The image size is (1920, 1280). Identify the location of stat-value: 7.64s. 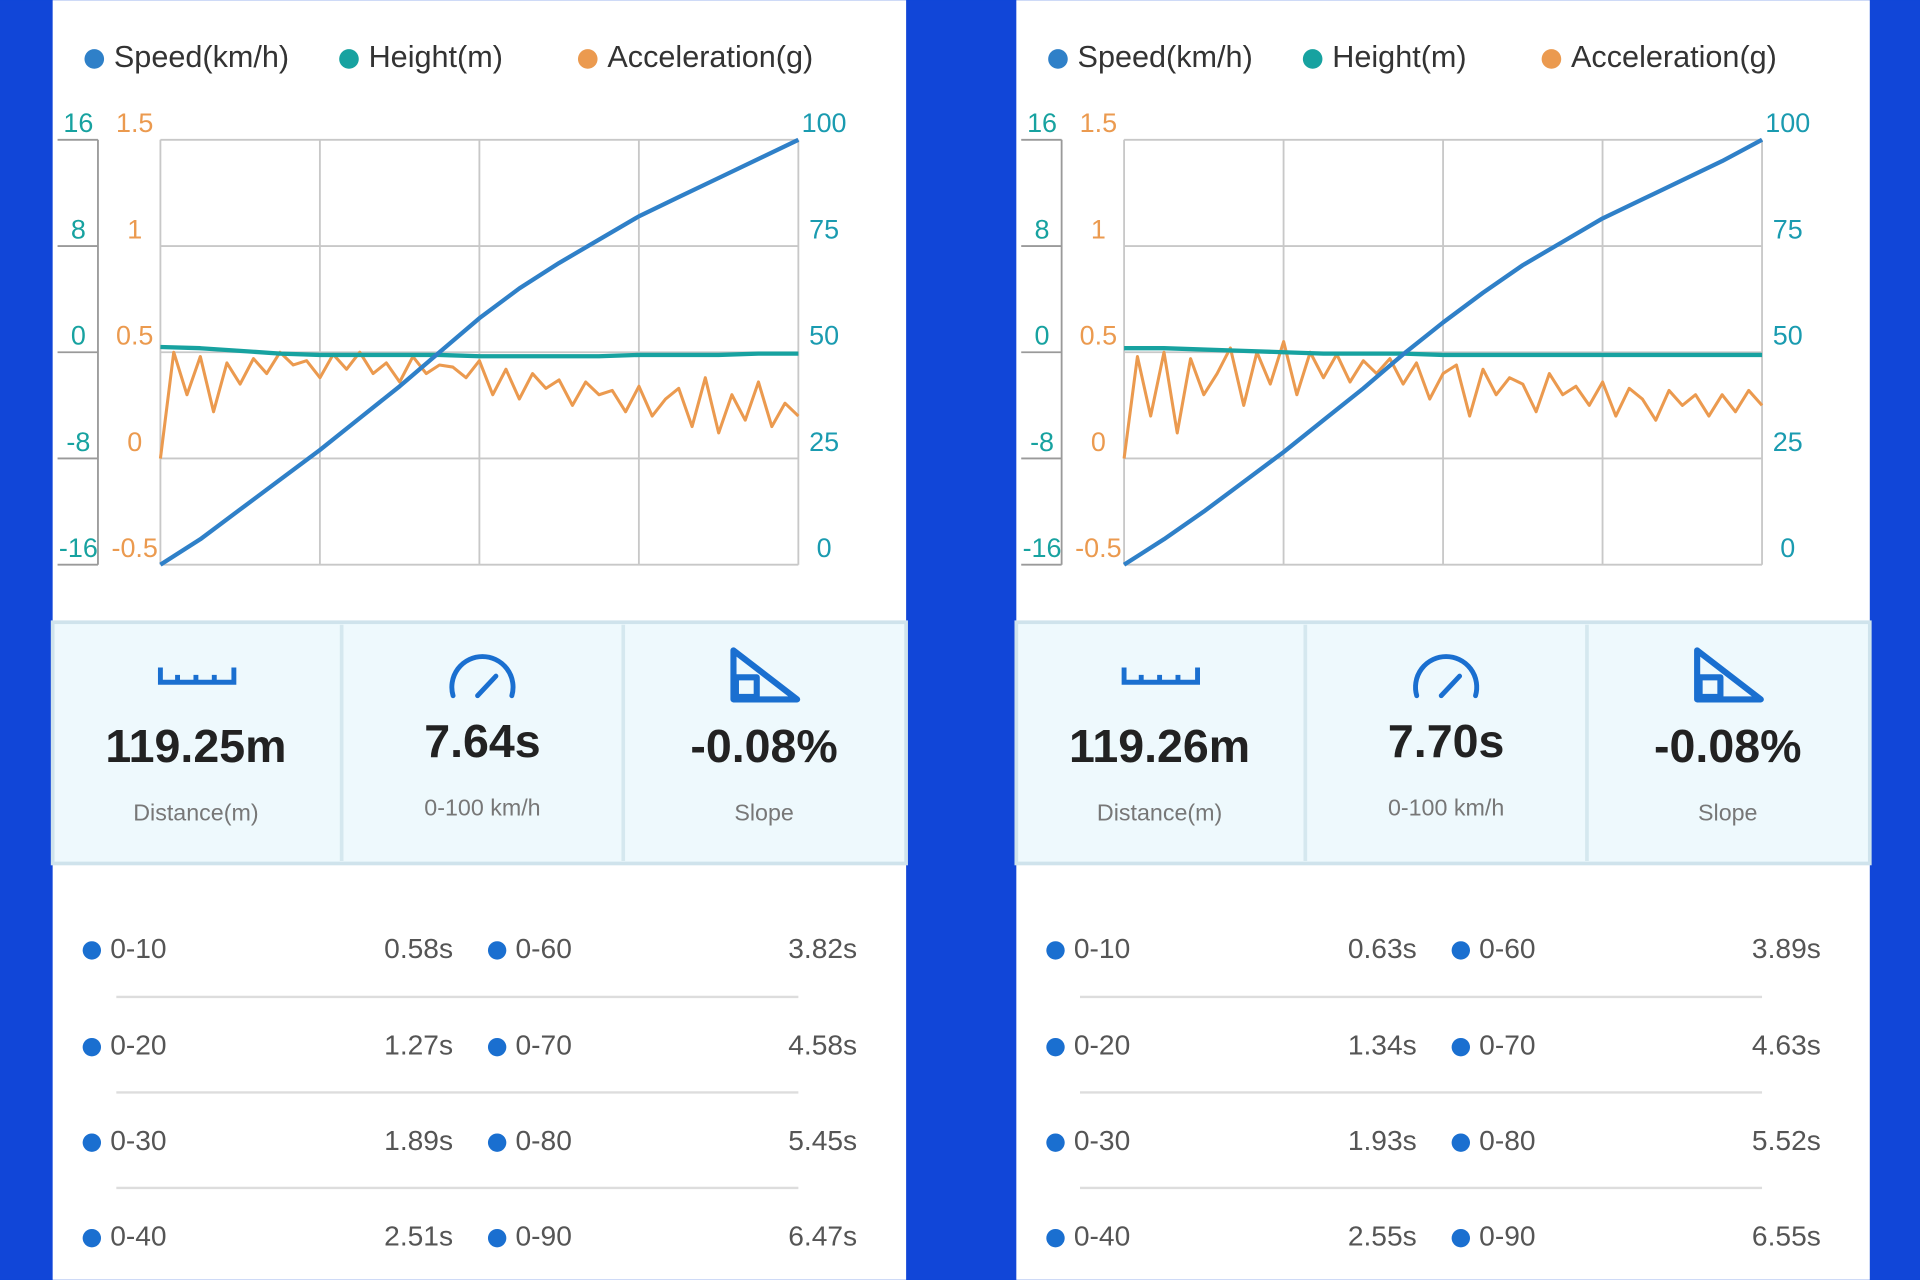
(482, 741).